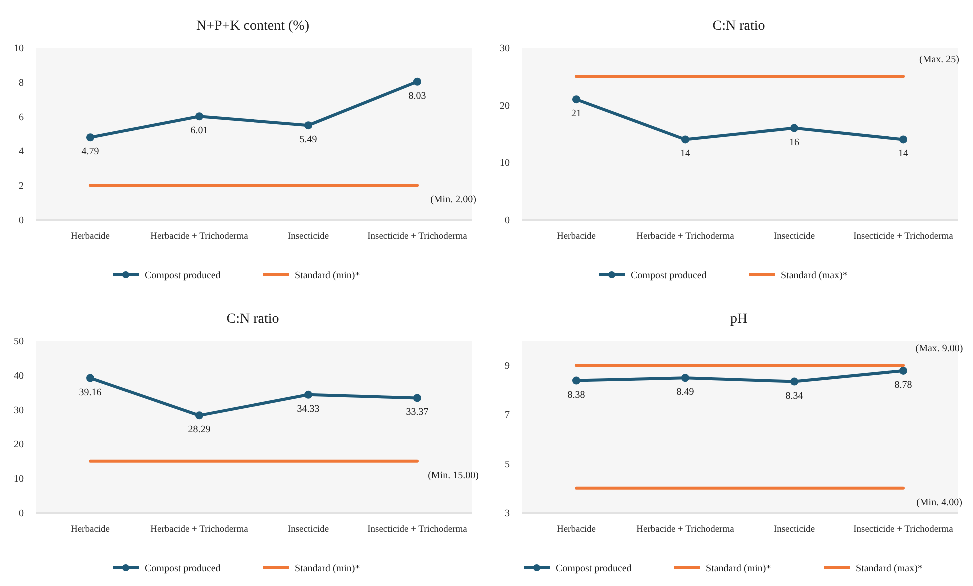 The width and height of the screenshot is (973, 586). Describe the element at coordinates (903, 385) in the screenshot. I see `data-label: 8.78` at that location.